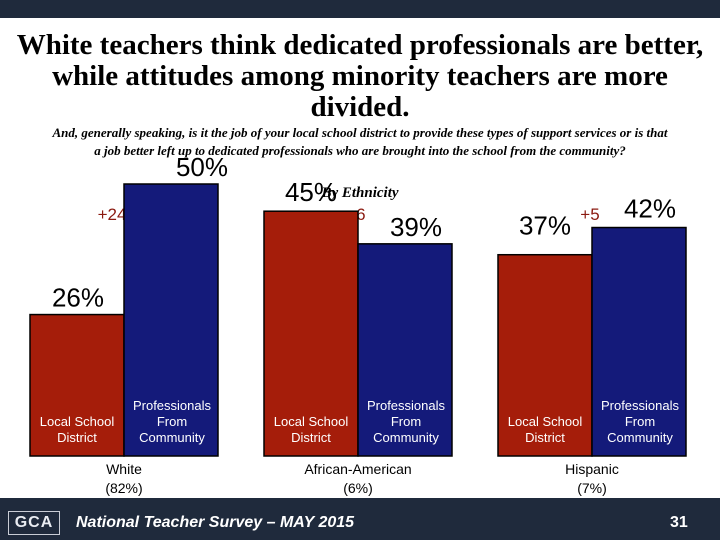 This screenshot has width=720, height=540. I want to click on bar-white-professionals, so click(171, 320).